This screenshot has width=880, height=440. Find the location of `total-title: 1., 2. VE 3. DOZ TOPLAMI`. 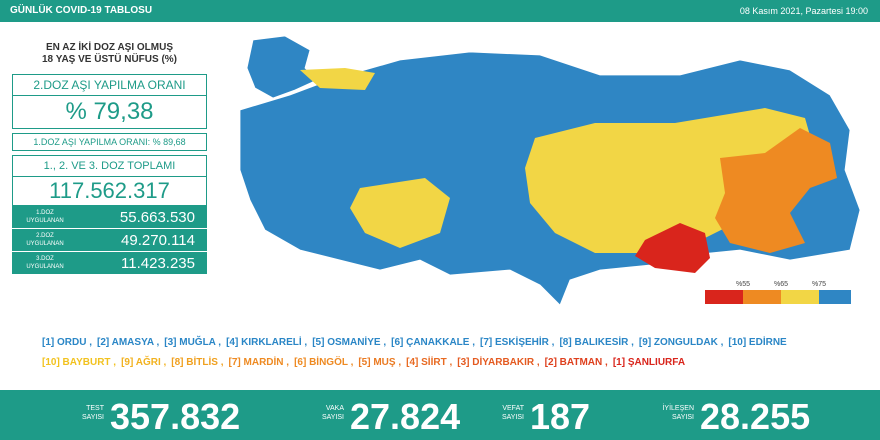

total-title: 1., 2. VE 3. DOZ TOPLAMI is located at coordinates (109, 166).